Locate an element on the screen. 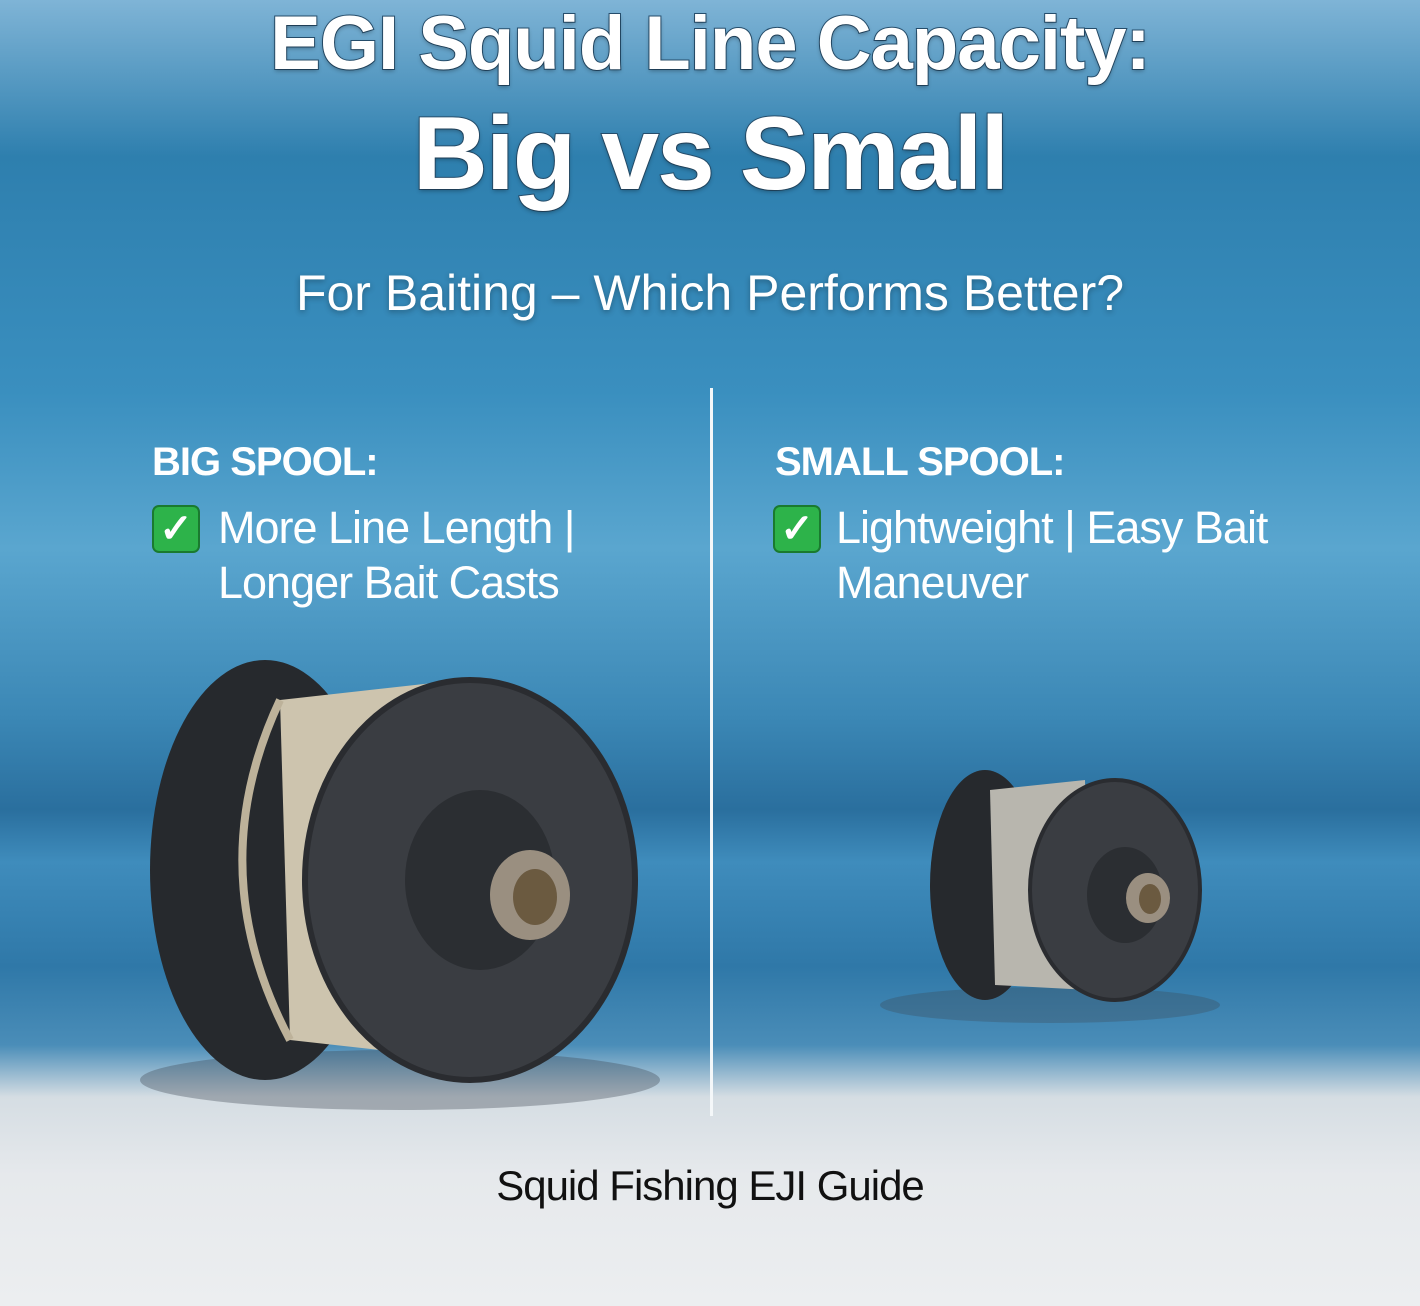  title-line-1: EGI Squid Line Capacity: is located at coordinates (710, 43).